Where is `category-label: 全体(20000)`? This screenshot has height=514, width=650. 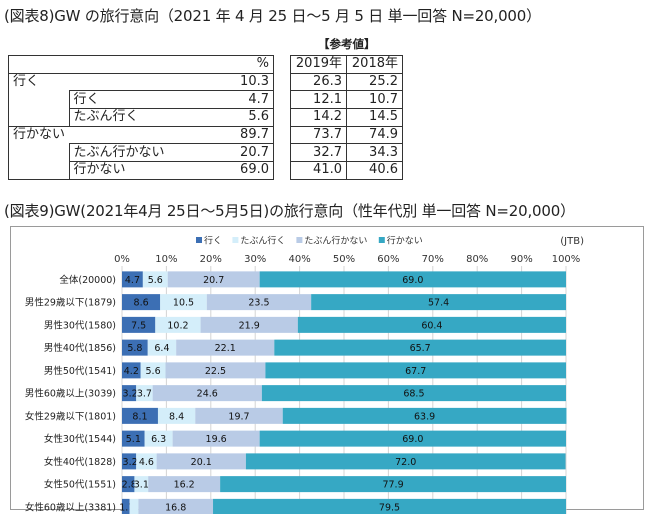 category-label: 全体(20000) is located at coordinates (87, 280).